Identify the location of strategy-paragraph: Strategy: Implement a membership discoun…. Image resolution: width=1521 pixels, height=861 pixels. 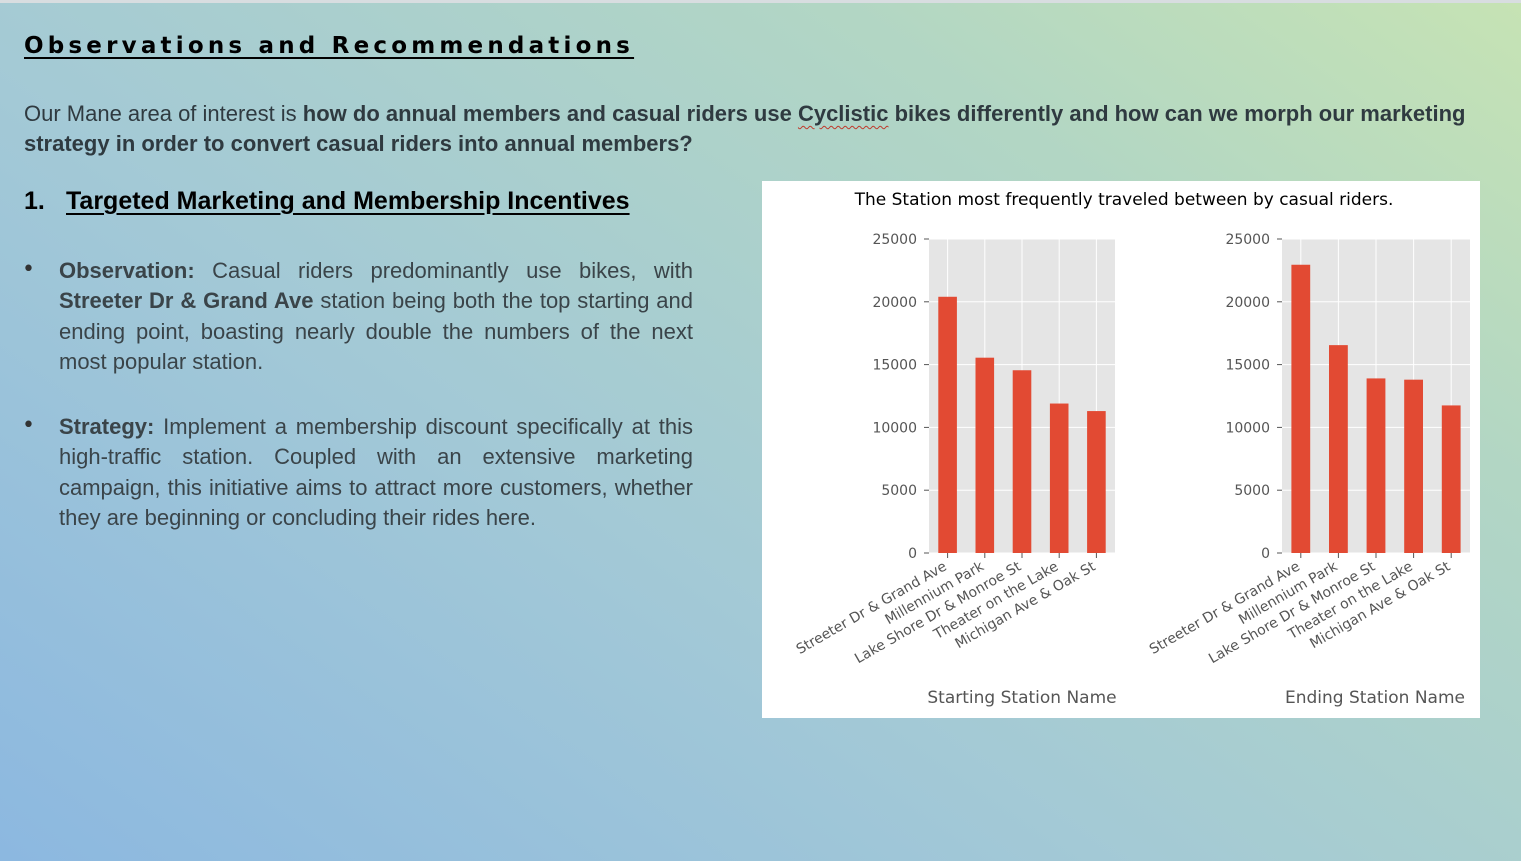
(376, 473).